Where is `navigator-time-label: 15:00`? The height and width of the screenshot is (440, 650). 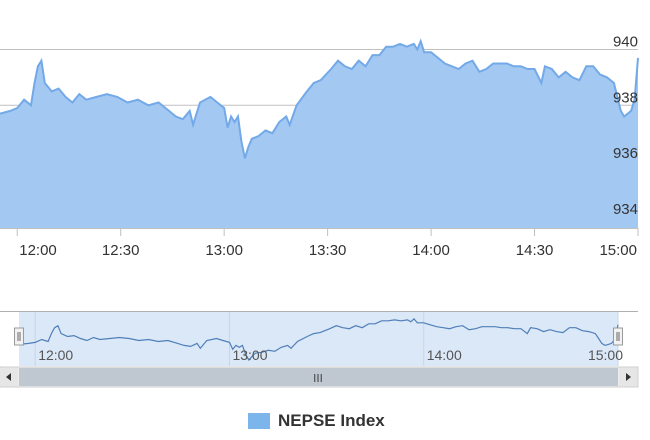 navigator-time-label: 15:00 is located at coordinates (605, 355).